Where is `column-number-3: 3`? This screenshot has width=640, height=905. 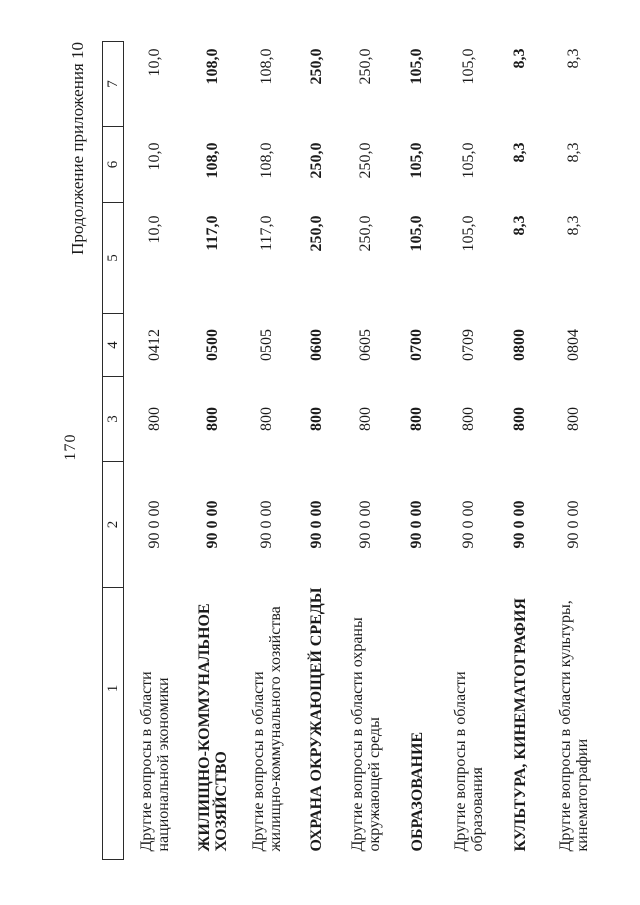 column-number-3: 3 is located at coordinates (113, 419).